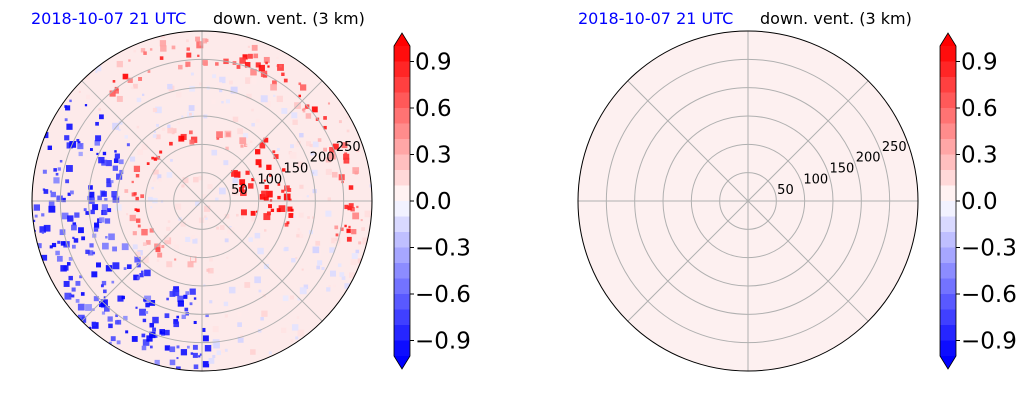  I want to click on radial-tick-label: 150, so click(842, 168).